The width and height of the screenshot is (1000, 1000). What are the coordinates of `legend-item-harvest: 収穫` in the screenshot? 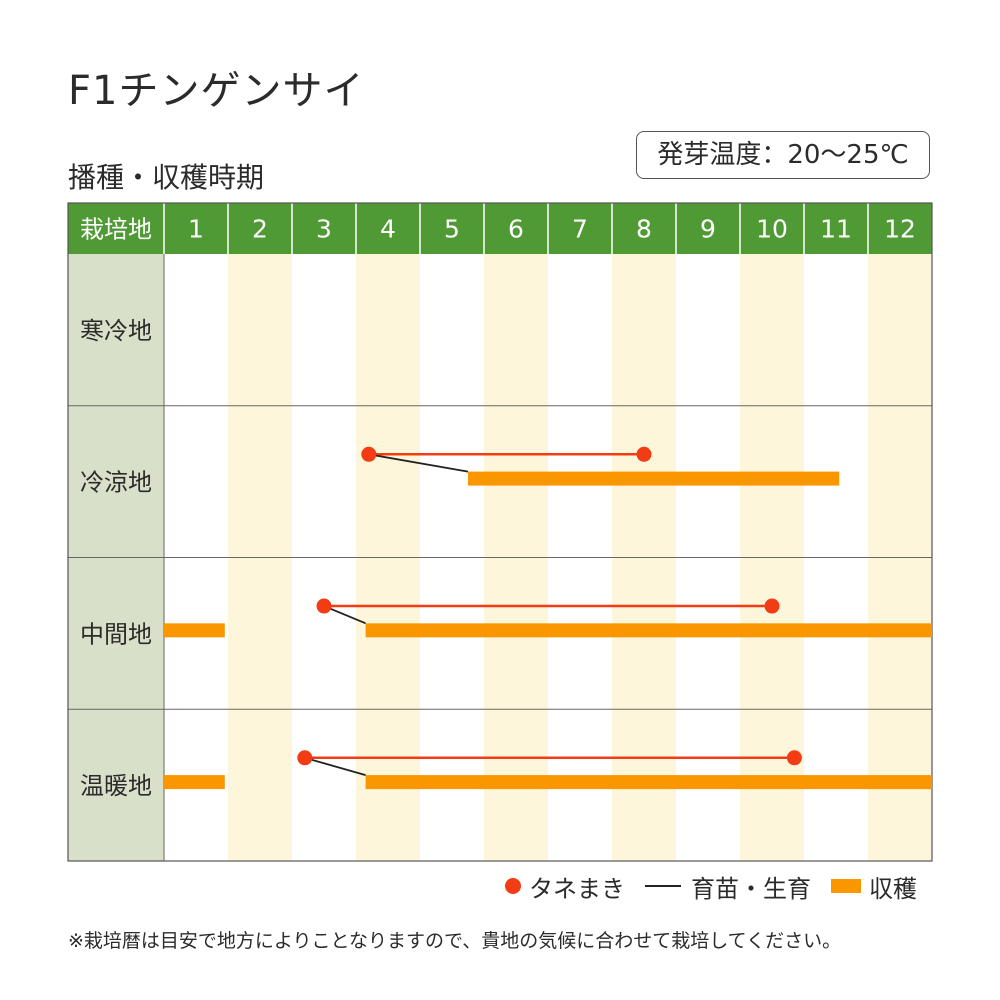 It's located at (874, 886).